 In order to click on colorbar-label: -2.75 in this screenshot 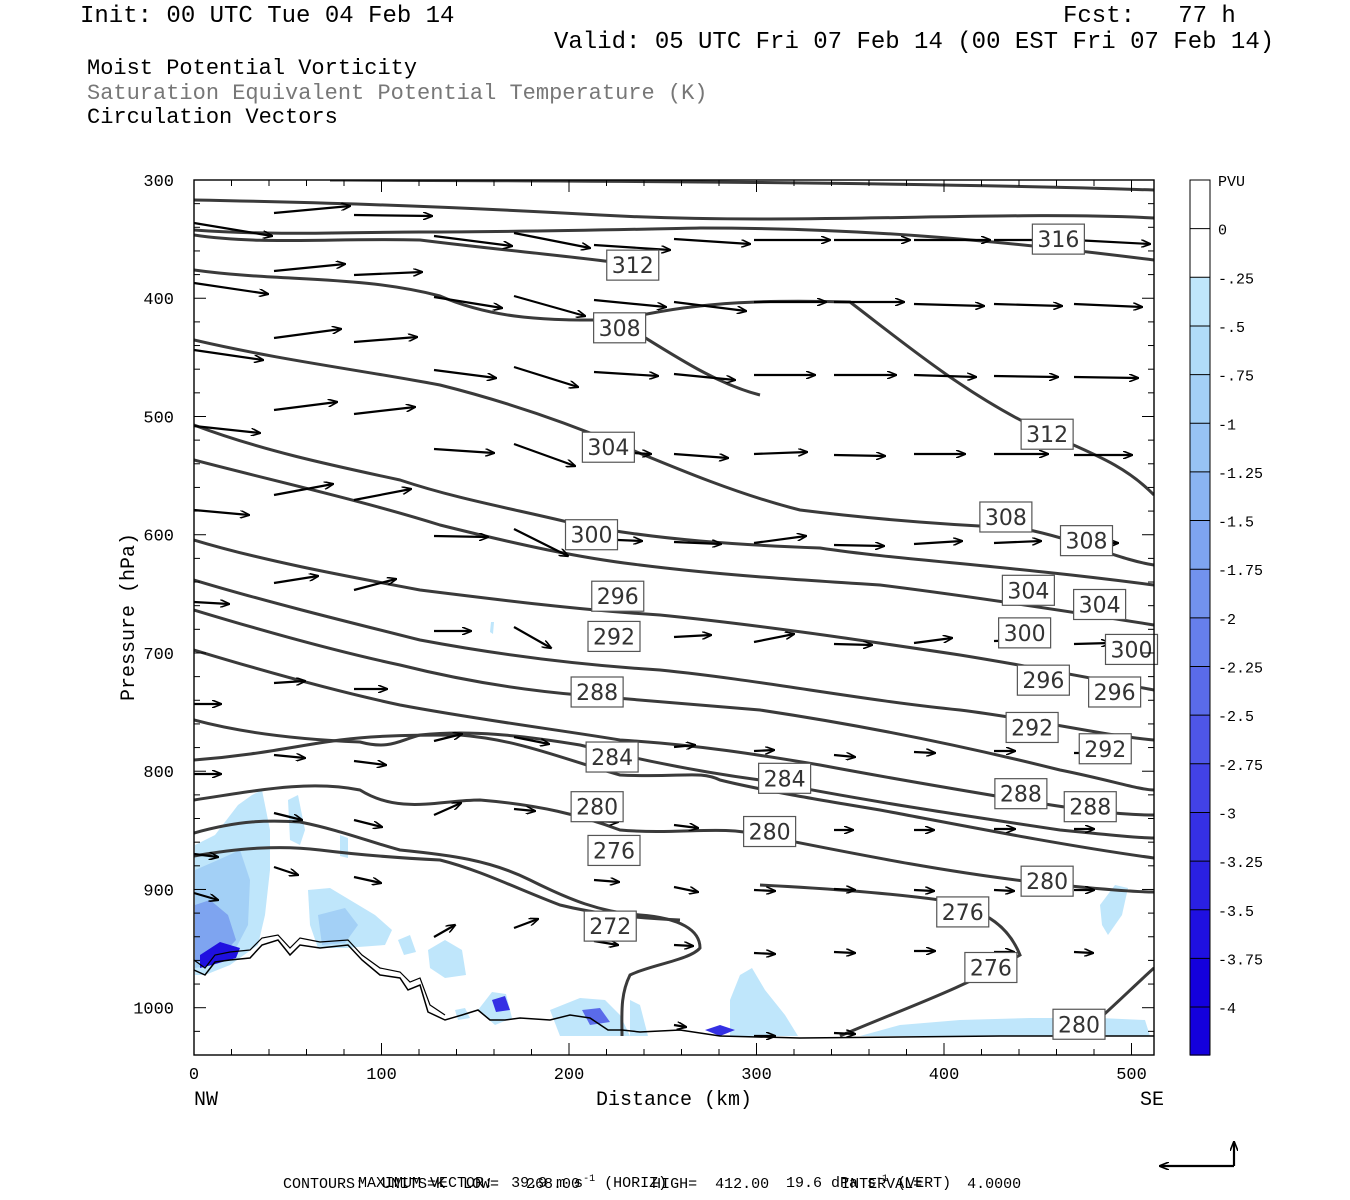, I will do `click(1240, 766)`.